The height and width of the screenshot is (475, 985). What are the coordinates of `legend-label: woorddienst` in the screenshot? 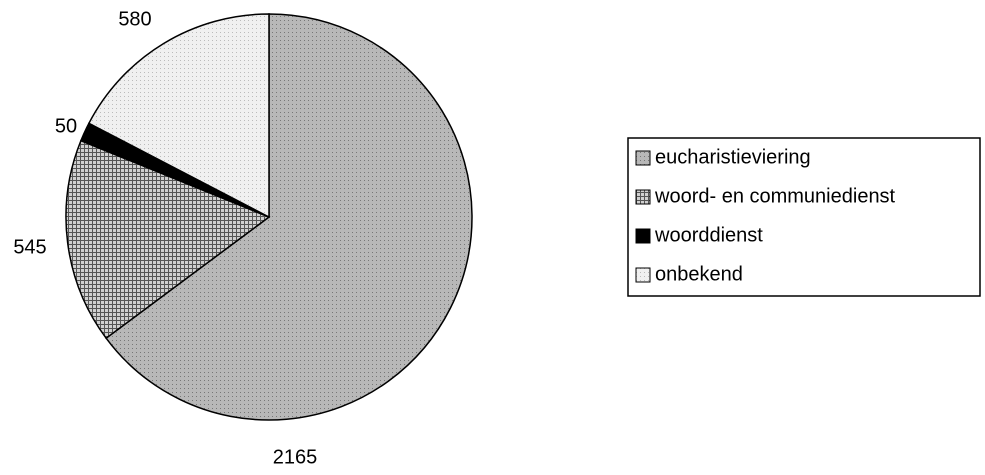 It's located at (708, 235).